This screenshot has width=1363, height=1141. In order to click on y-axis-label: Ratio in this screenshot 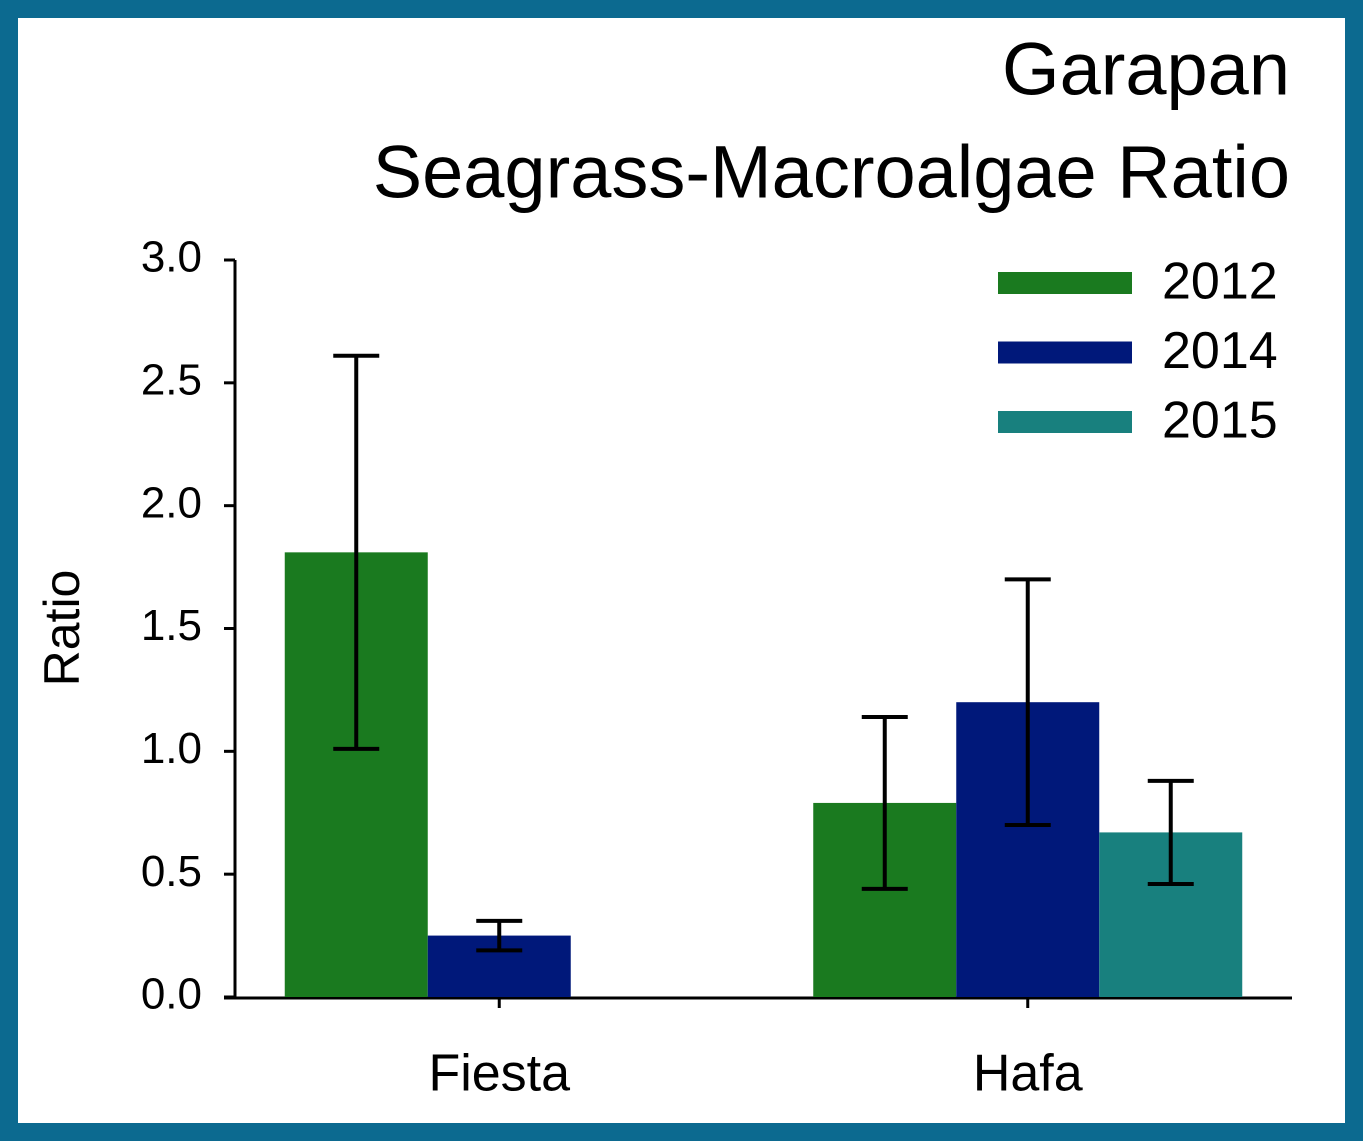, I will do `click(62, 628)`.